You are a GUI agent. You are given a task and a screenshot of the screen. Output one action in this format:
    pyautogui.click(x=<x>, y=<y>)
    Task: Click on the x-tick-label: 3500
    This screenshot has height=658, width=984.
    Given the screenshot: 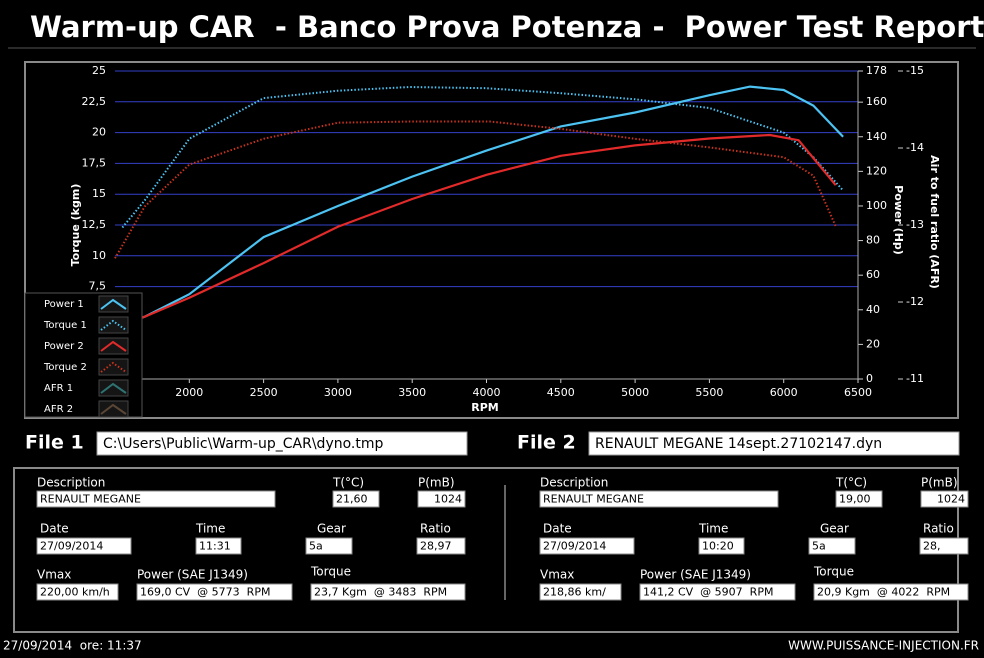 What is the action you would take?
    pyautogui.click(x=412, y=392)
    